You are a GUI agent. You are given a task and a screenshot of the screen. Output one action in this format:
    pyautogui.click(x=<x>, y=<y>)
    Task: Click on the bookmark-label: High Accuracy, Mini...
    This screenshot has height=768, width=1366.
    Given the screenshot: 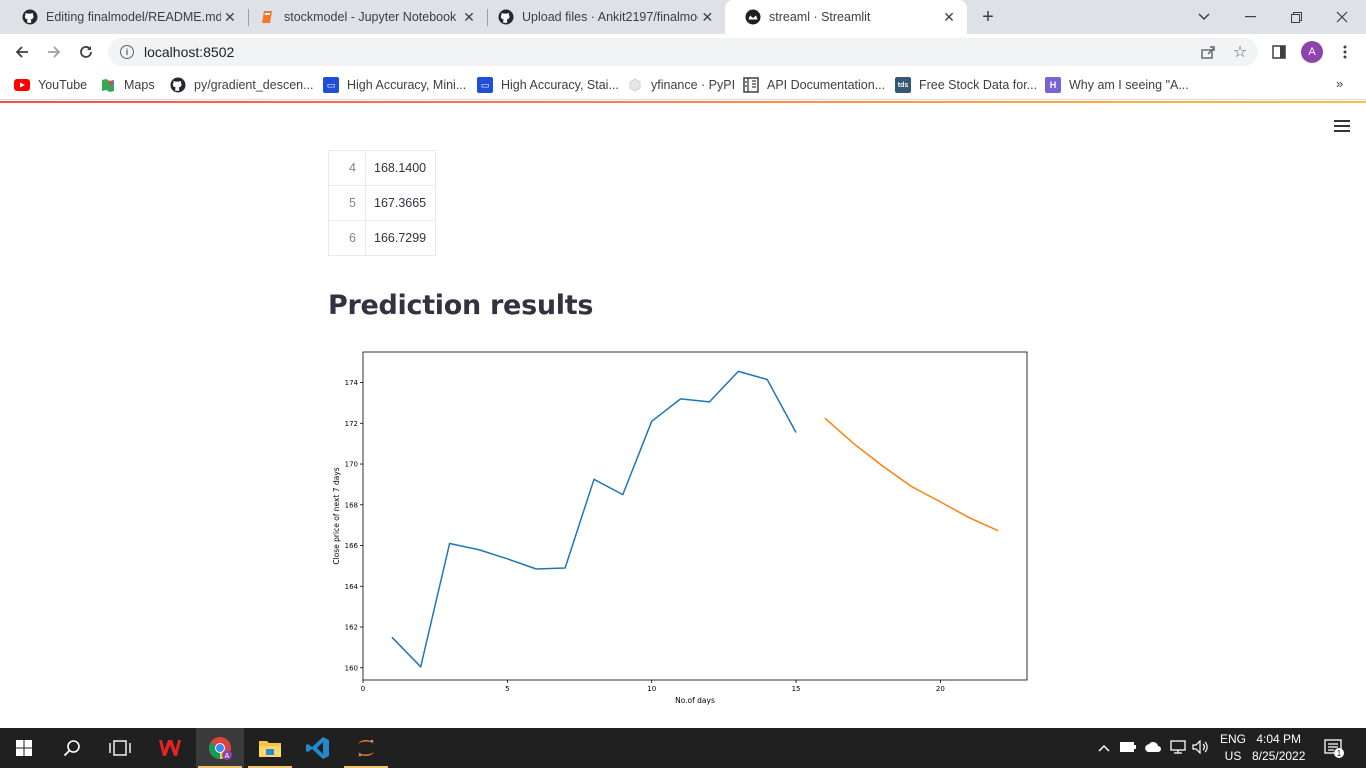 What is the action you would take?
    pyautogui.click(x=407, y=85)
    